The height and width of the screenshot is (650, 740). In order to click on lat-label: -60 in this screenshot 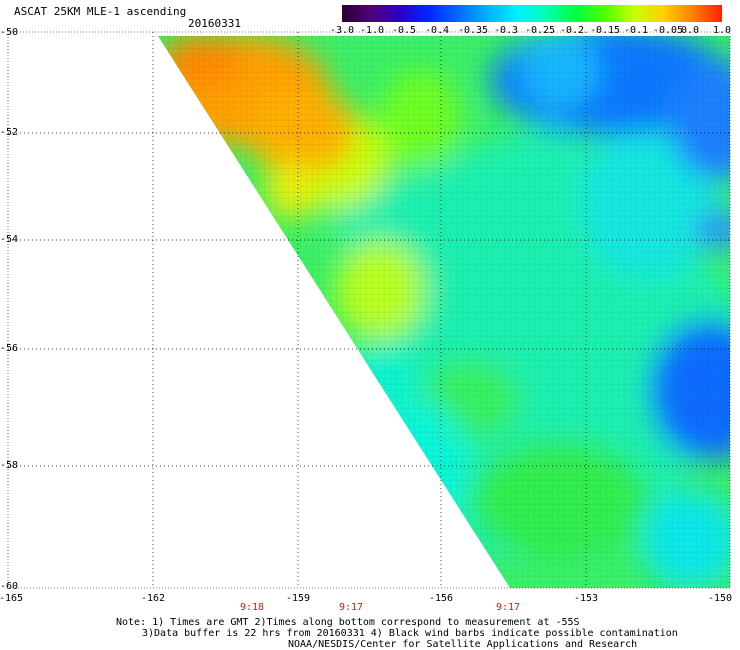, I will do `click(9, 586)`.